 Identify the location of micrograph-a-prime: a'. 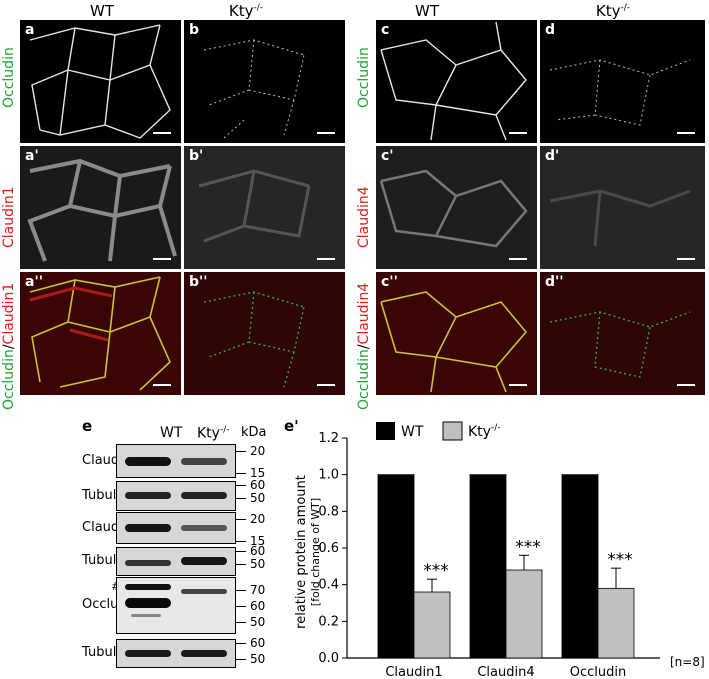
(100, 207).